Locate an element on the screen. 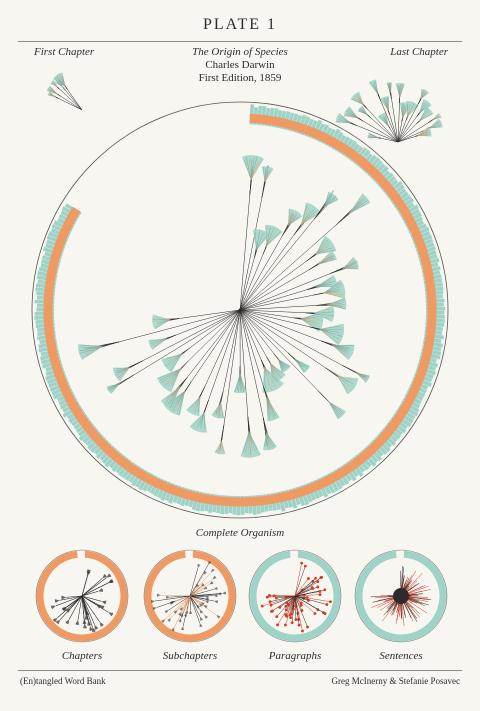  footer-project-name: (En)tangled Word Bank is located at coordinates (63, 681).